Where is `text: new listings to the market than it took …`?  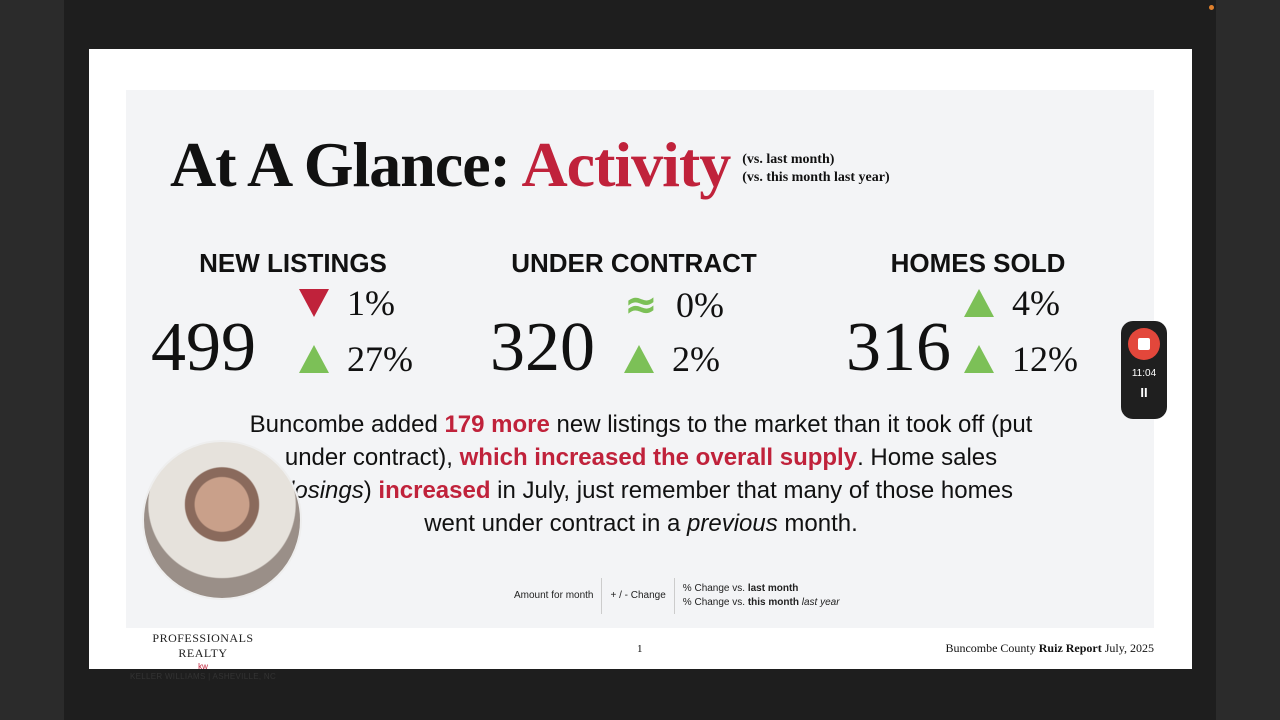 text: new listings to the market than it took … is located at coordinates (658, 441).